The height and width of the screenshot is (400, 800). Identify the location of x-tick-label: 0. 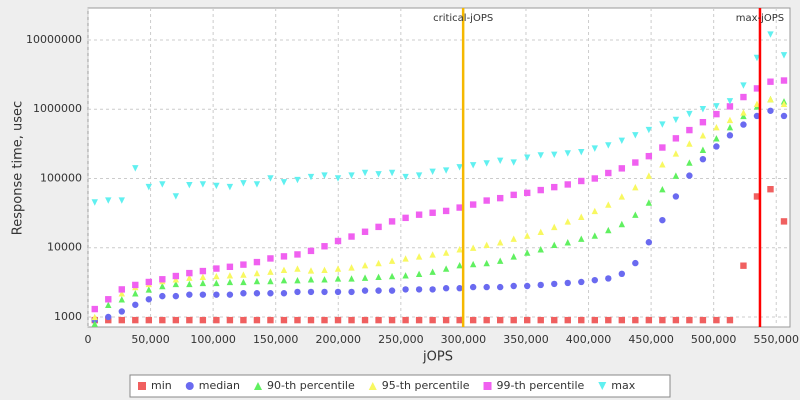
(88, 339).